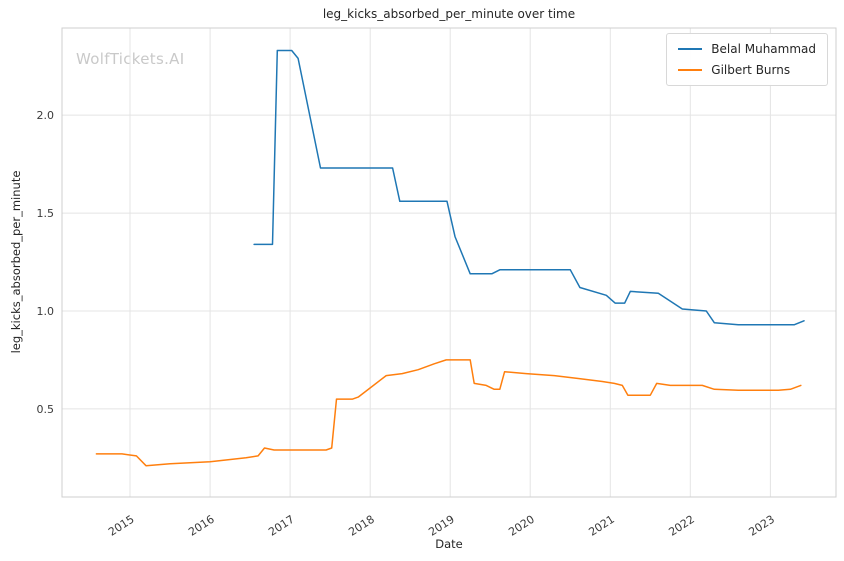  I want to click on legend: Belal Muhammad Gilbert Burns, so click(747, 59).